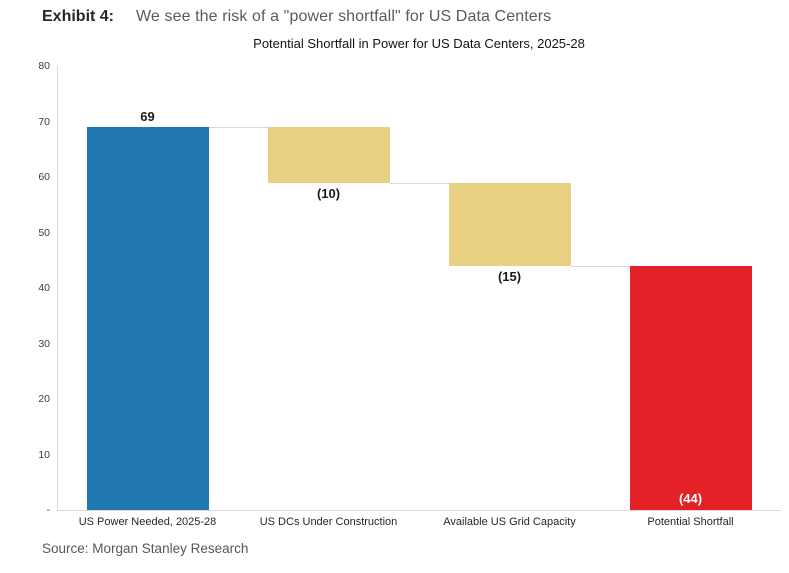 Image resolution: width=789 pixels, height=573 pixels. I want to click on y-tick-label: 20, so click(44, 399).